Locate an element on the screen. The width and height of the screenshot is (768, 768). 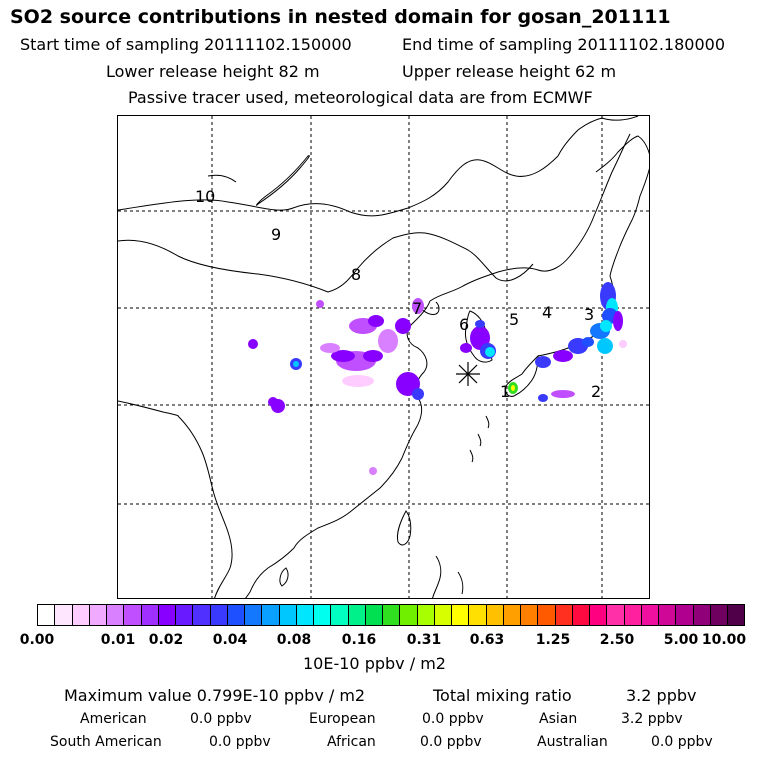
total-mixing-ratio-label: Total mixing ratio is located at coordinates (502, 695).